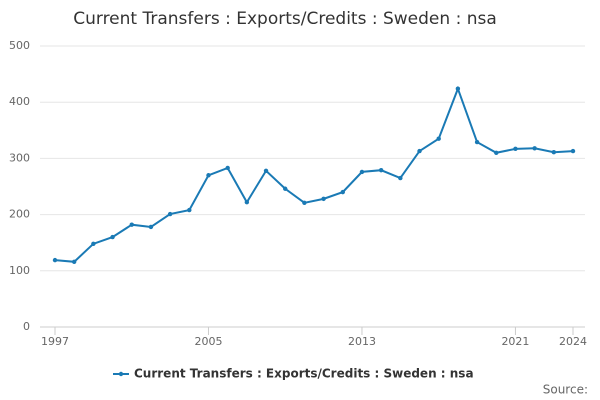  What do you see at coordinates (19, 101) in the screenshot?
I see `y-tick-label: 400` at bounding box center [19, 101].